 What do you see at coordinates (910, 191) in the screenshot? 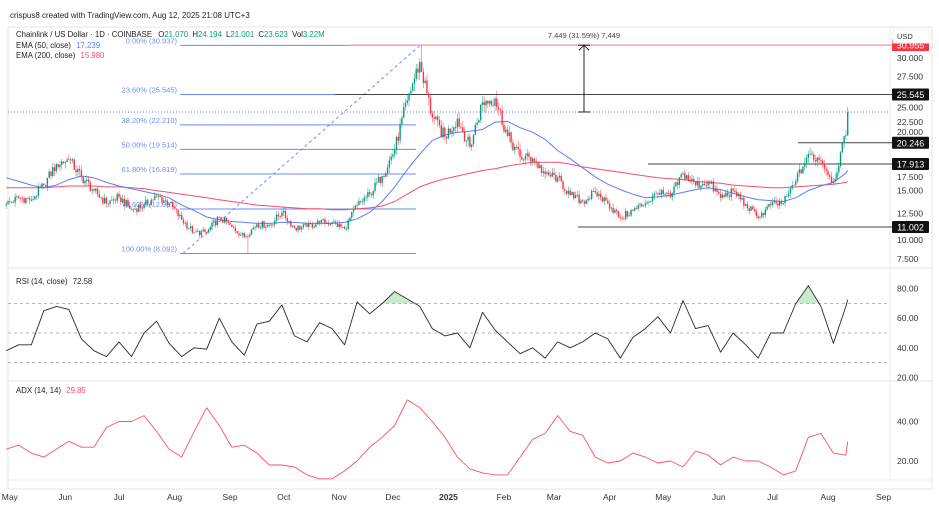
I see `price-tick-label: 15.000` at bounding box center [910, 191].